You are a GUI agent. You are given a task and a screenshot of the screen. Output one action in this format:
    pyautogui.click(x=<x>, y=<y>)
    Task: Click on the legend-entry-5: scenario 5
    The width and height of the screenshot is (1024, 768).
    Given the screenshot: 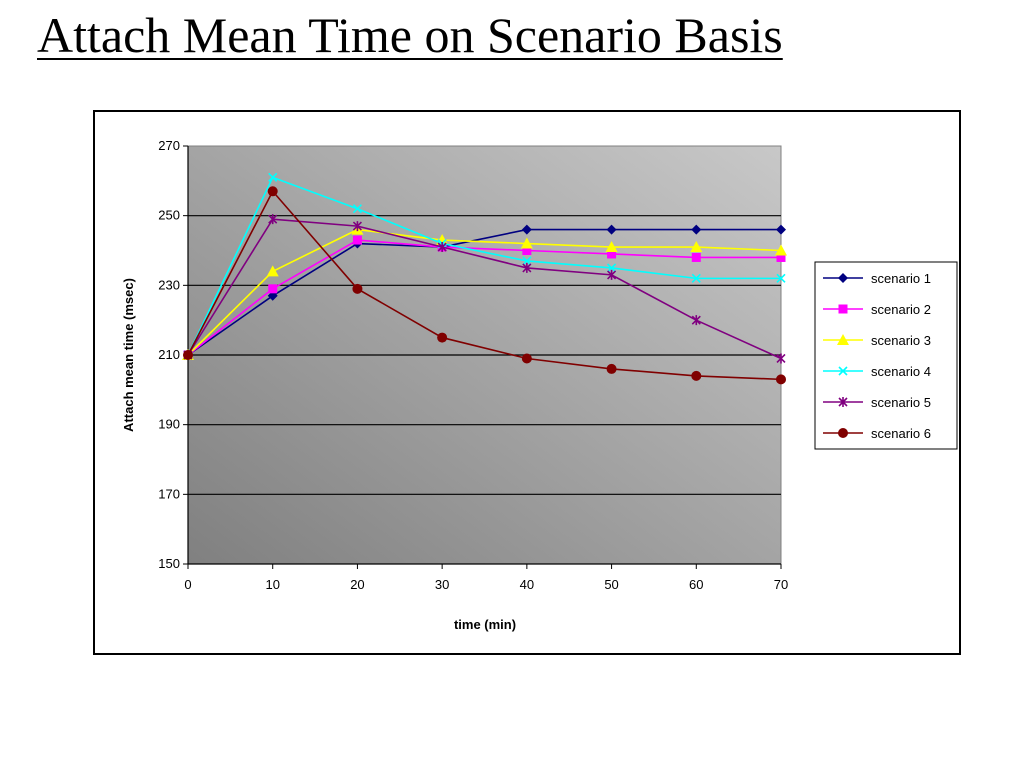 What is the action you would take?
    pyautogui.click(x=877, y=402)
    